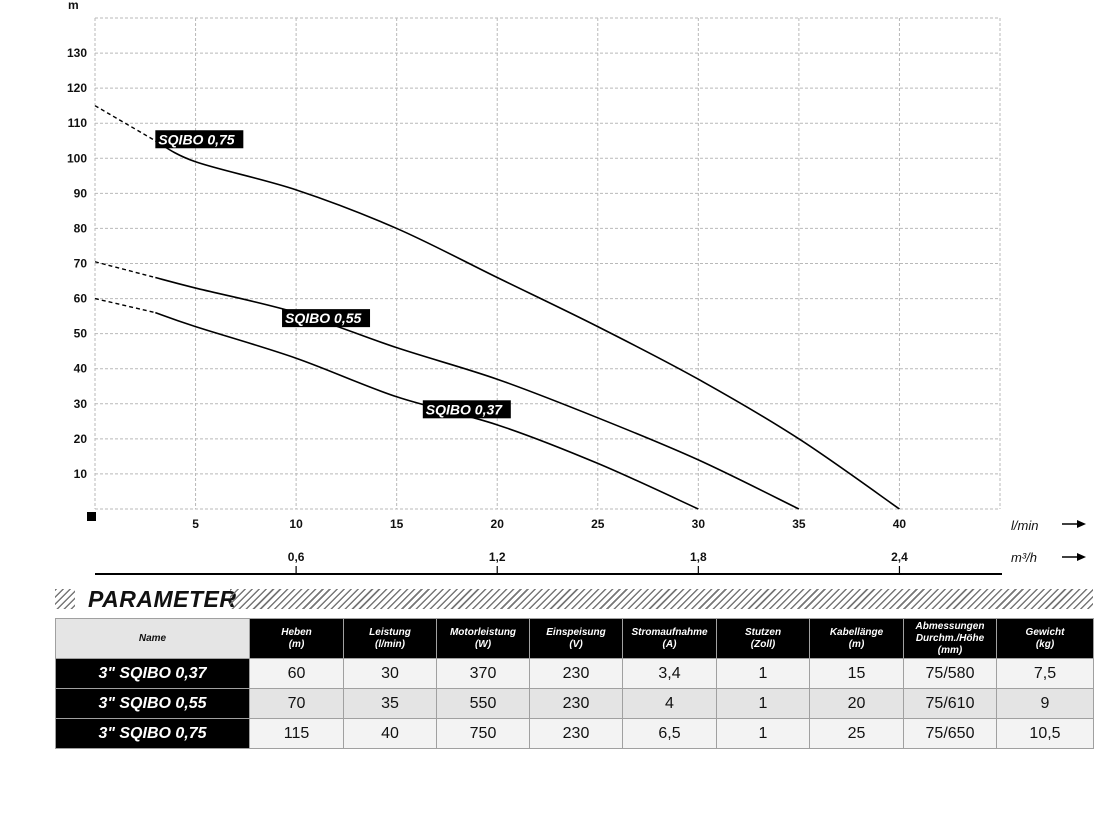 Image resolution: width=1109 pixels, height=835 pixels. I want to click on column-header-text: Stromaufnahme, so click(669, 632).